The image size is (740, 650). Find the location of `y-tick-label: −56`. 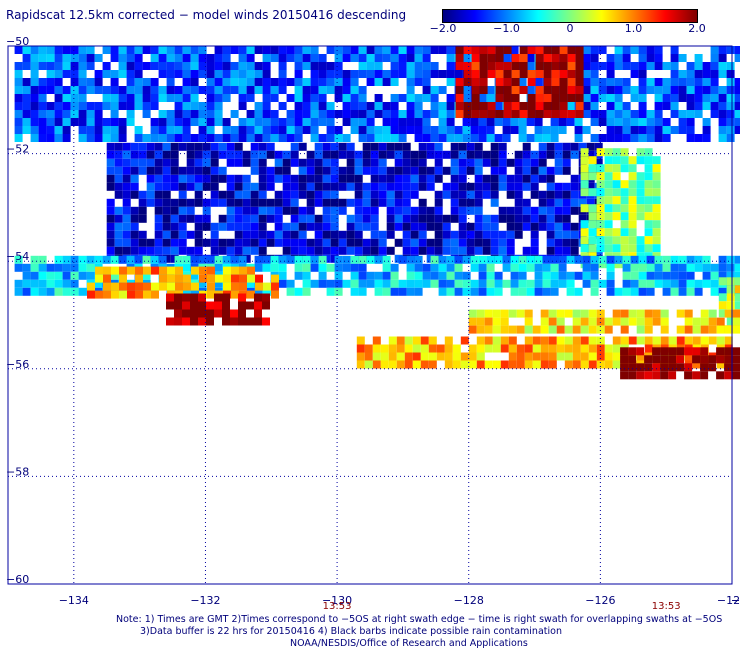

y-tick-label: −56 is located at coordinates (17, 364).